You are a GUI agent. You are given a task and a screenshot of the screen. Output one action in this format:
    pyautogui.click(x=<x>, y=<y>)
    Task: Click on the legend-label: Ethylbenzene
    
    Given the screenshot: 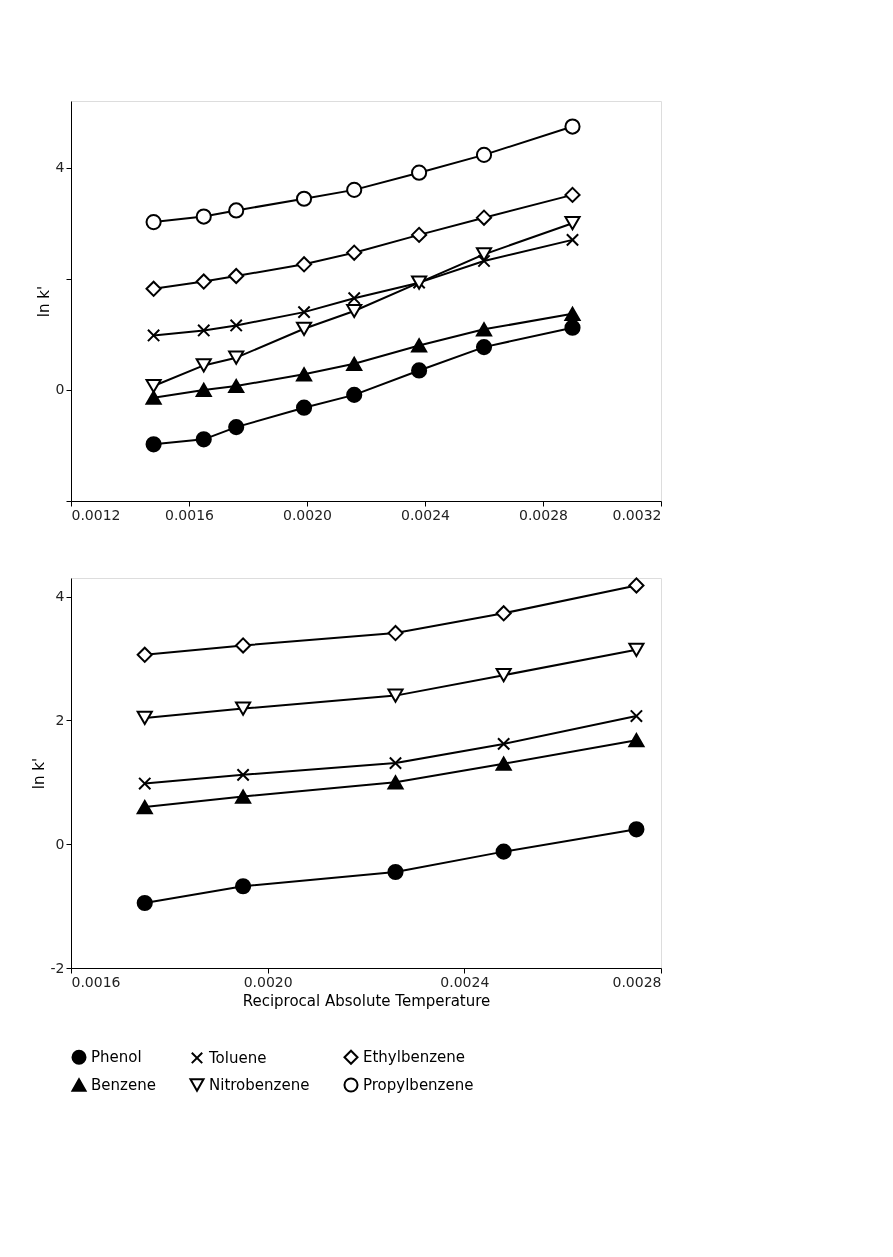 What is the action you would take?
    pyautogui.click(x=414, y=1057)
    